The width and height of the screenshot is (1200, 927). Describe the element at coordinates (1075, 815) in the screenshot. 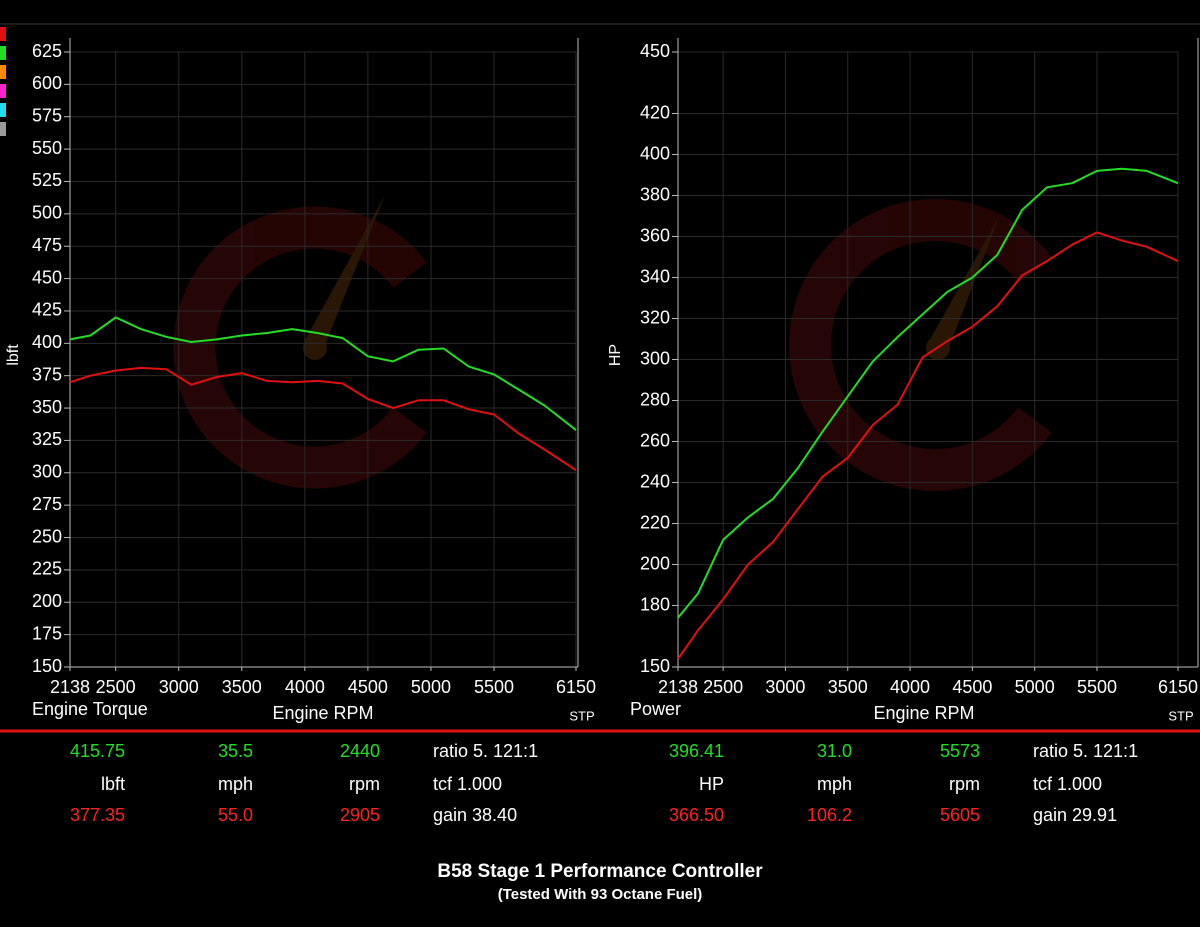

I see `readout-value: gain 29.91` at that location.